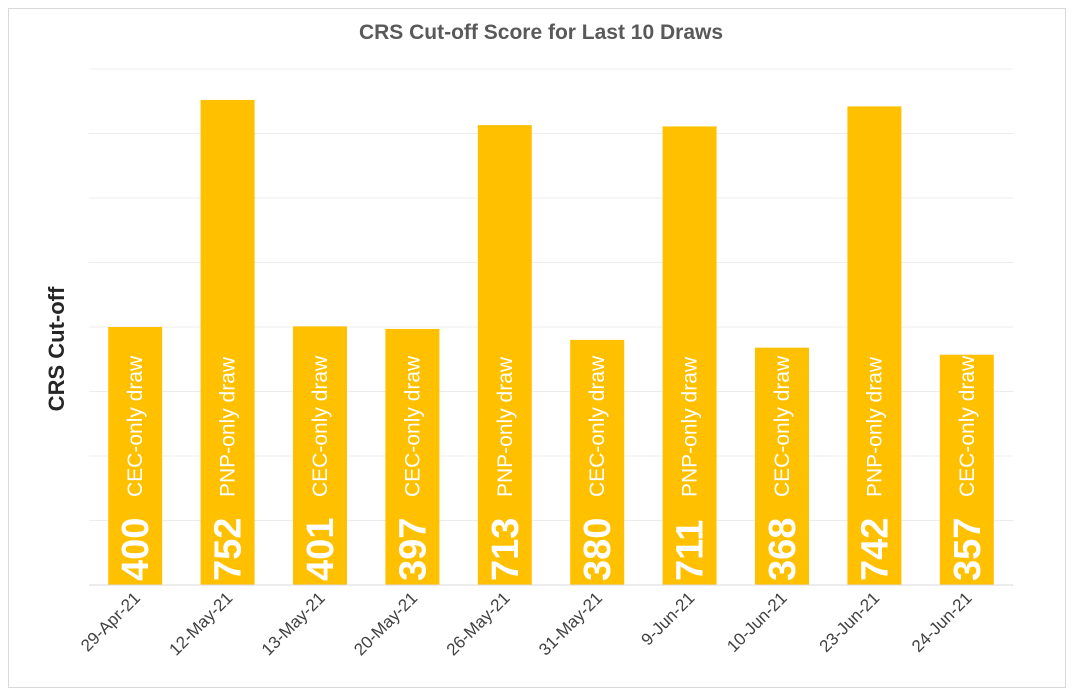 This screenshot has width=1080, height=698. I want to click on bar-value-label: 397, so click(413, 549).